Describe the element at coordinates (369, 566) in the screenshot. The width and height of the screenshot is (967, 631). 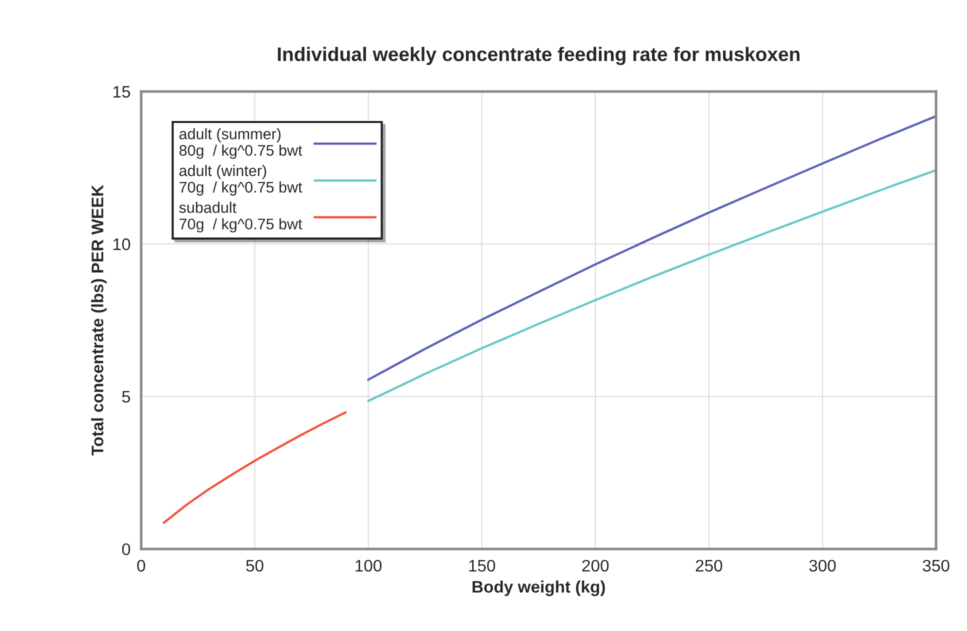
I see `x-tick-label: 100` at that location.